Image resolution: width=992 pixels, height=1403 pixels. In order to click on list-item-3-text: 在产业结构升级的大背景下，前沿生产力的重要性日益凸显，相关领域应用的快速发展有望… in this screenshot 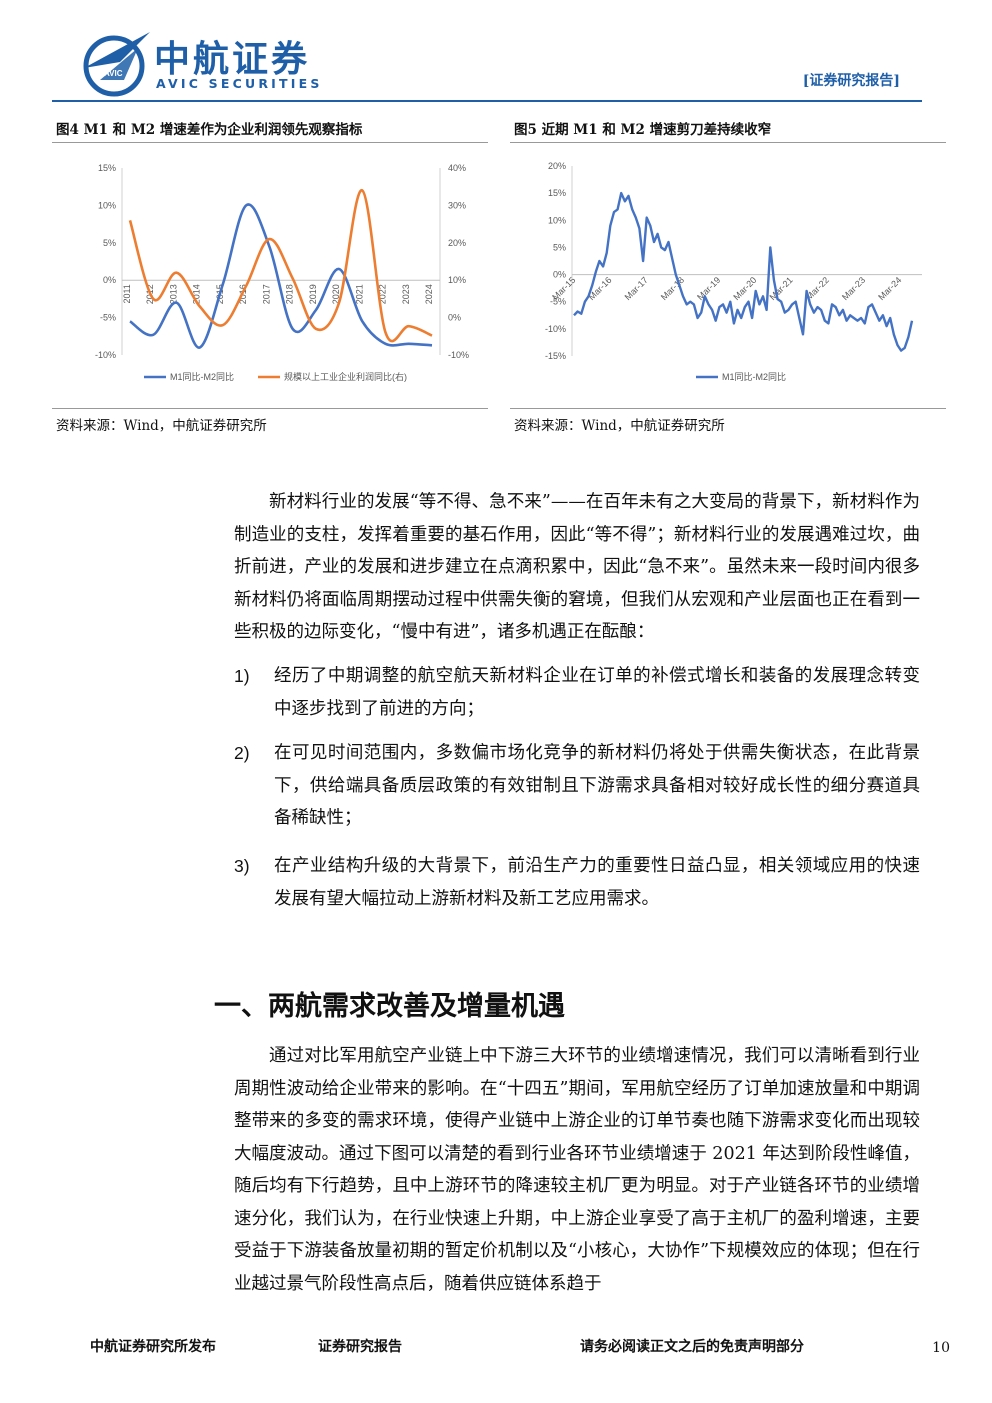, I will do `click(597, 882)`.